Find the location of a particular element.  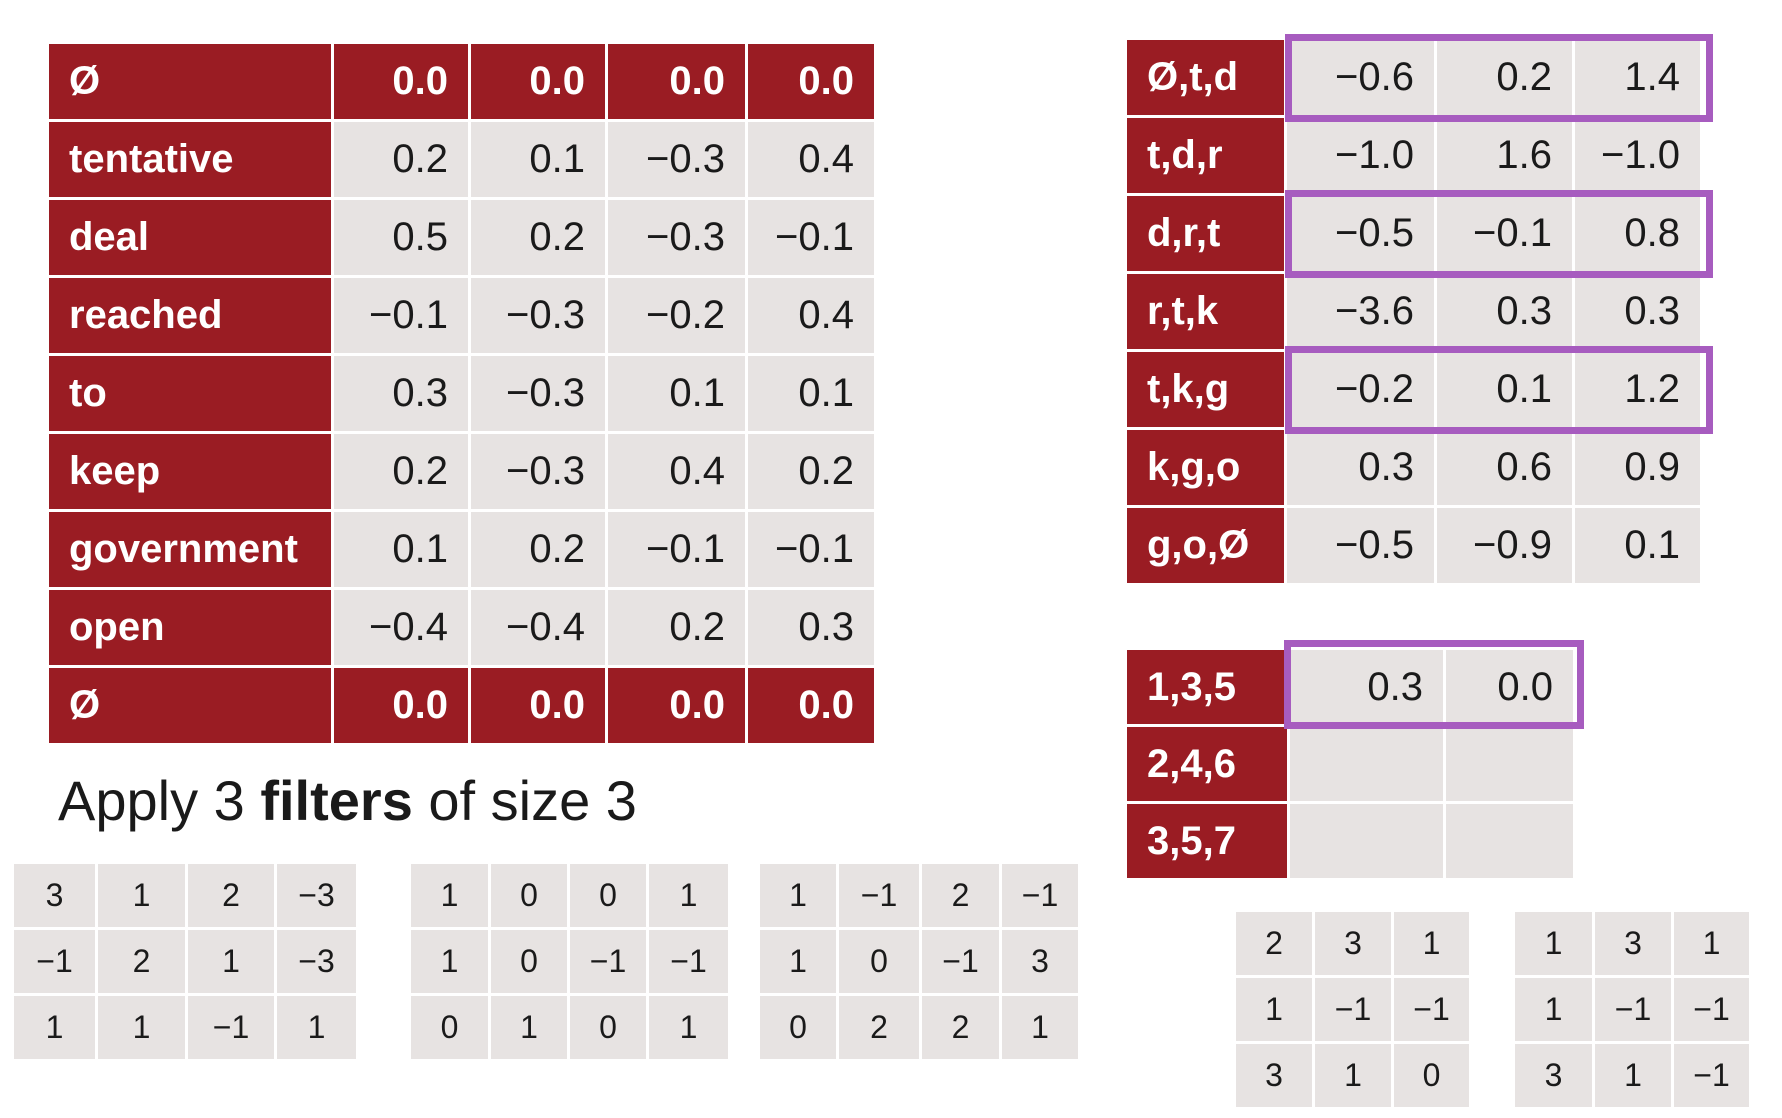

caption-bold: filters is located at coordinates (336, 800).